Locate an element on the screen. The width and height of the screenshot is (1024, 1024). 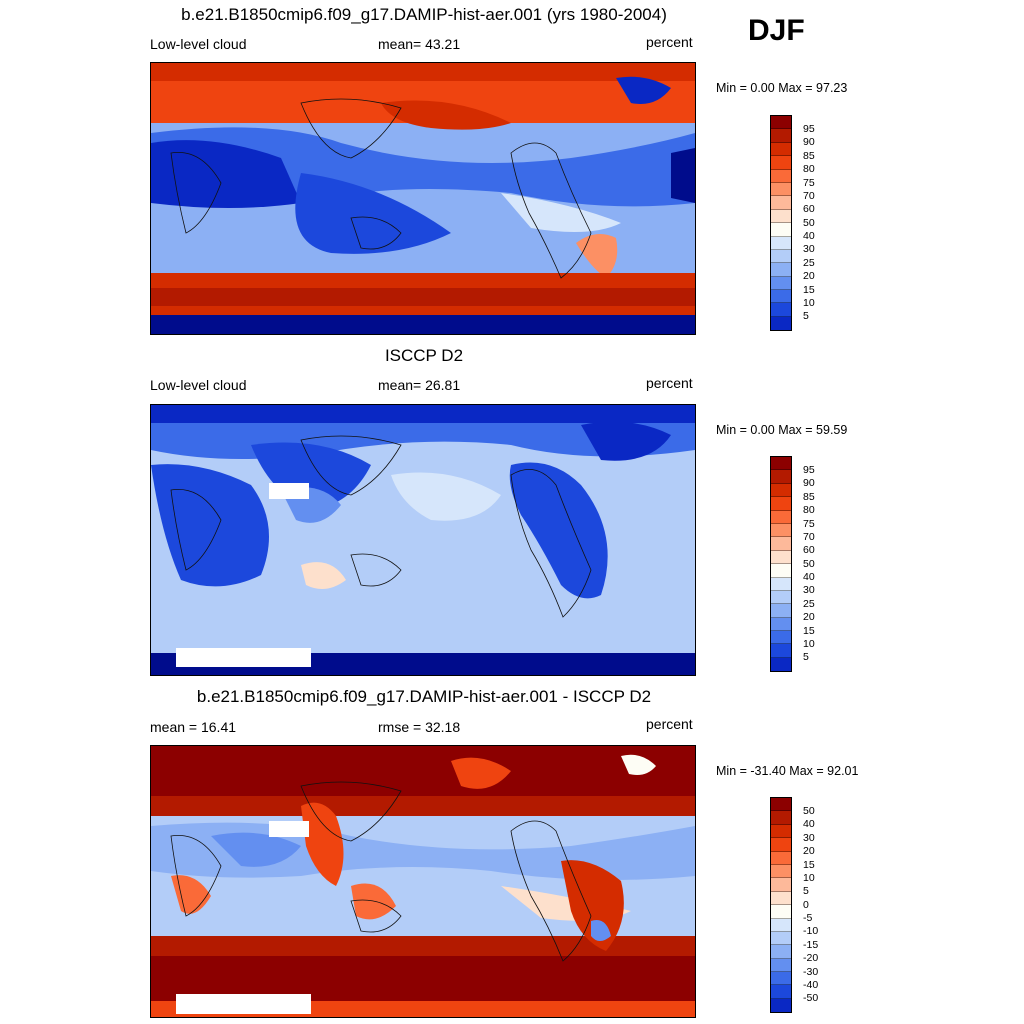
colorbar-label: 0 is located at coordinates (806, 905).